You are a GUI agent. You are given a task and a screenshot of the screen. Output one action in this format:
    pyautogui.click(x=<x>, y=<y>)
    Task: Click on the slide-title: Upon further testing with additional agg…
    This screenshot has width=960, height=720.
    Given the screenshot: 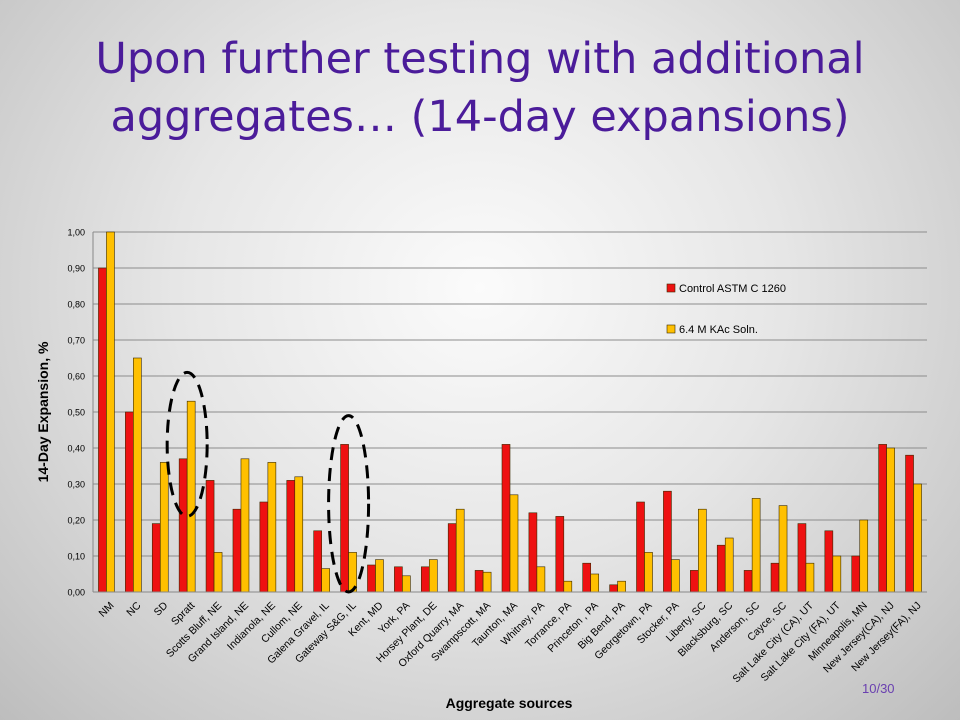 What is the action you would take?
    pyautogui.click(x=480, y=88)
    